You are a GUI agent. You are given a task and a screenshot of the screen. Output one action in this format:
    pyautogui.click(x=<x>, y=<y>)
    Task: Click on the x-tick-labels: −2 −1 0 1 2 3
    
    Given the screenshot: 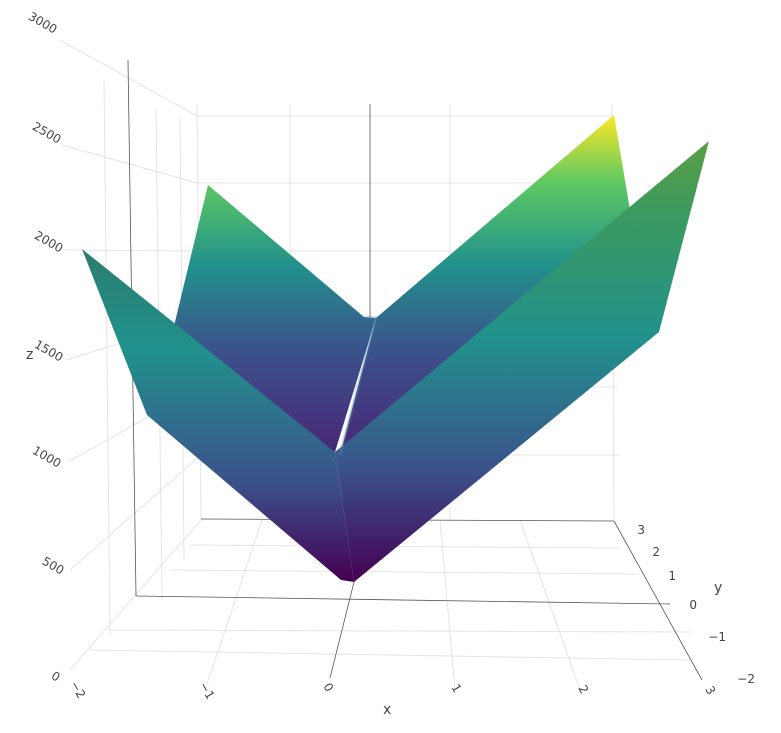 What is the action you would take?
    pyautogui.click(x=392, y=690)
    